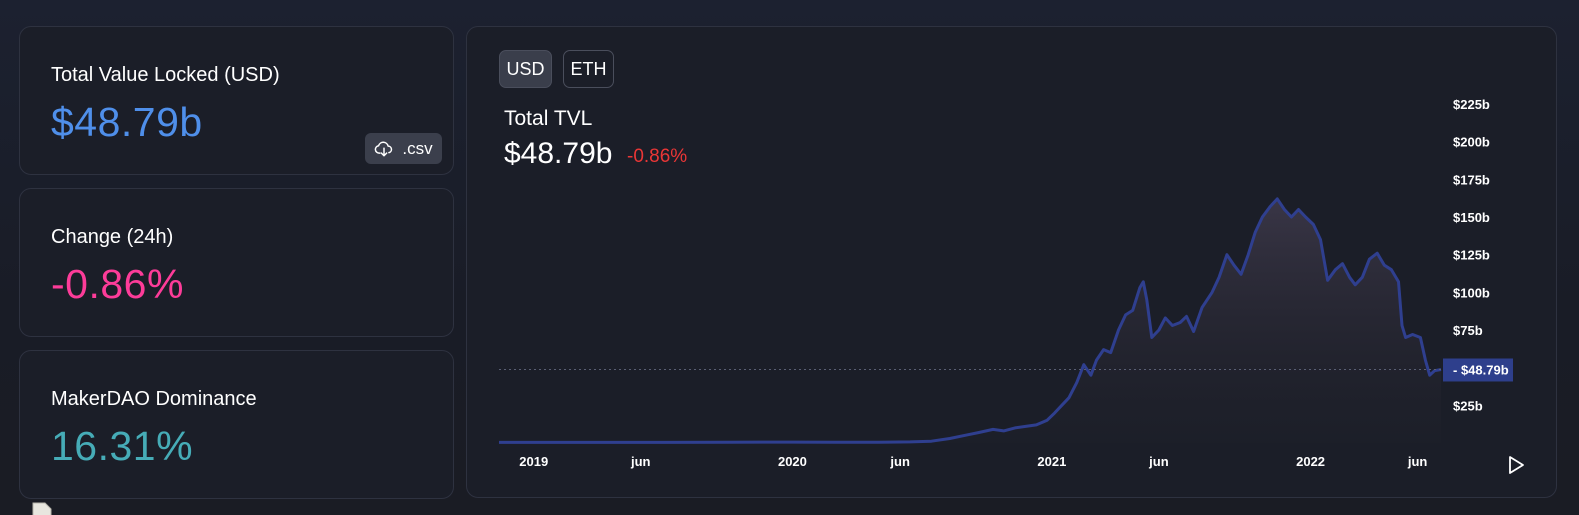 Image resolution: width=1579 pixels, height=515 pixels. Describe the element at coordinates (236, 262) in the screenshot. I see `change-card: Change (24h) -0.86%` at that location.